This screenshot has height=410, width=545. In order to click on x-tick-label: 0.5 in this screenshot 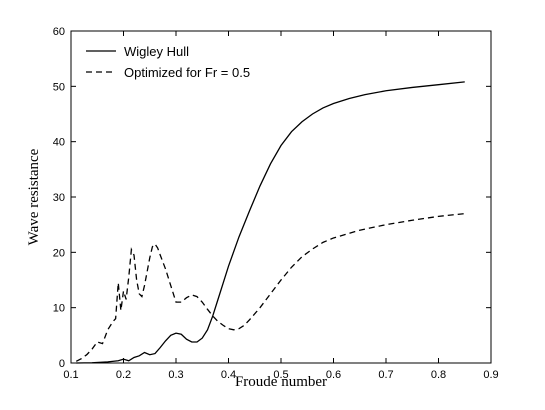, I will do `click(280, 375)`.